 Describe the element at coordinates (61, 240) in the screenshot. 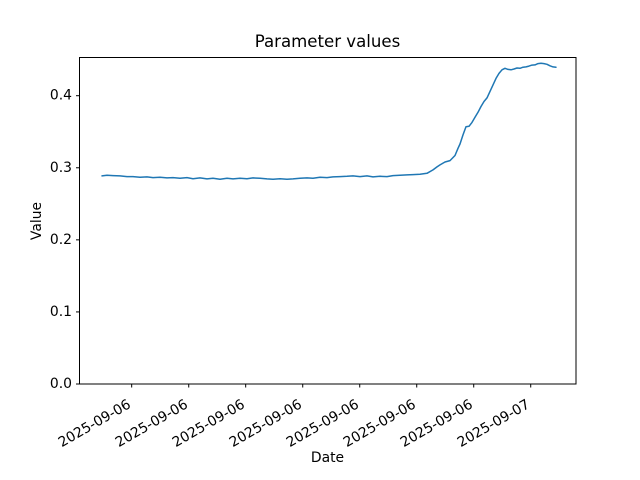

I see `y-tick-label: 0.2` at that location.